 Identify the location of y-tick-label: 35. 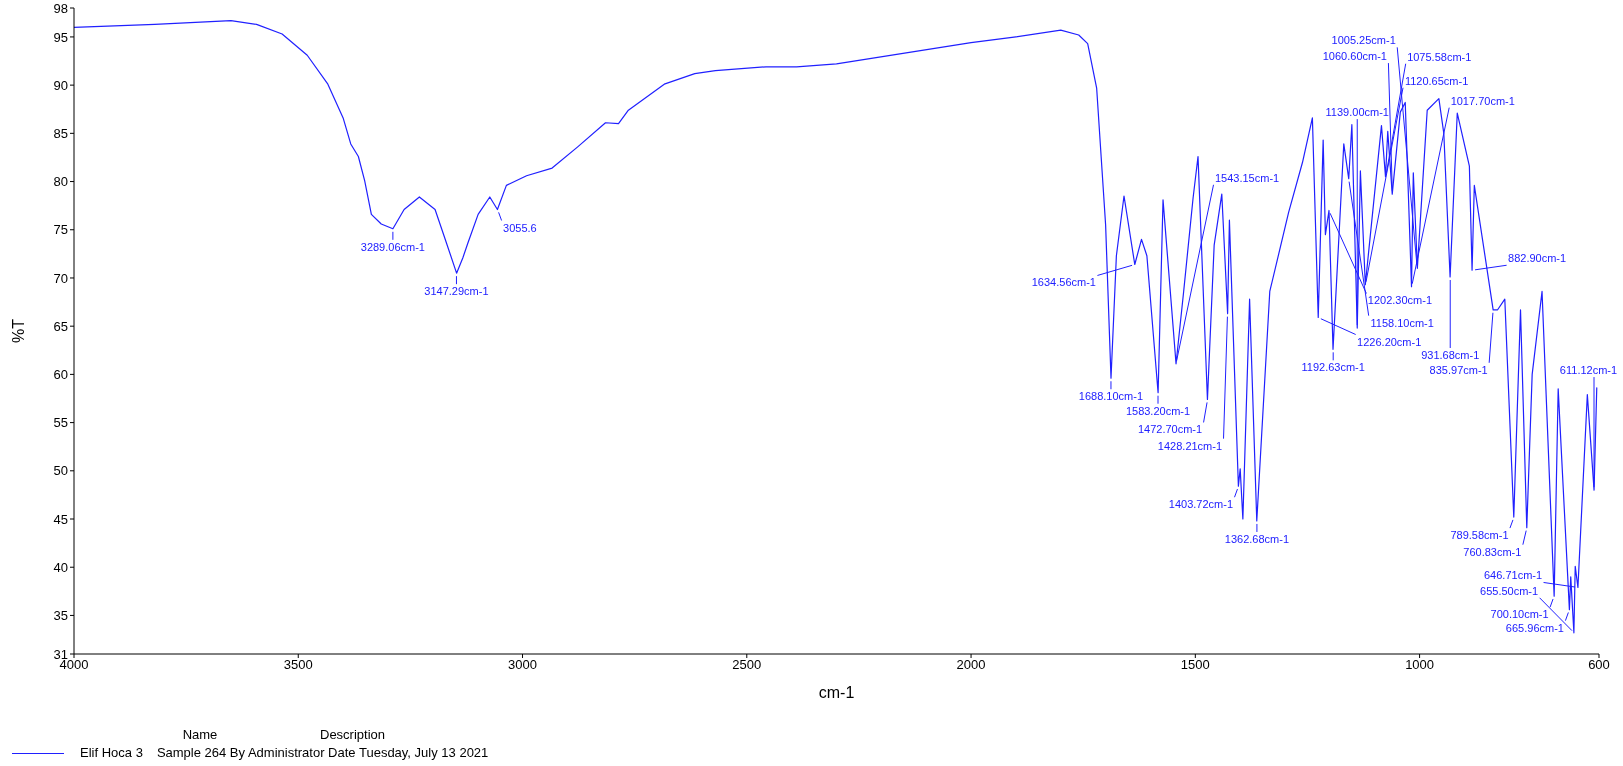
(60, 616).